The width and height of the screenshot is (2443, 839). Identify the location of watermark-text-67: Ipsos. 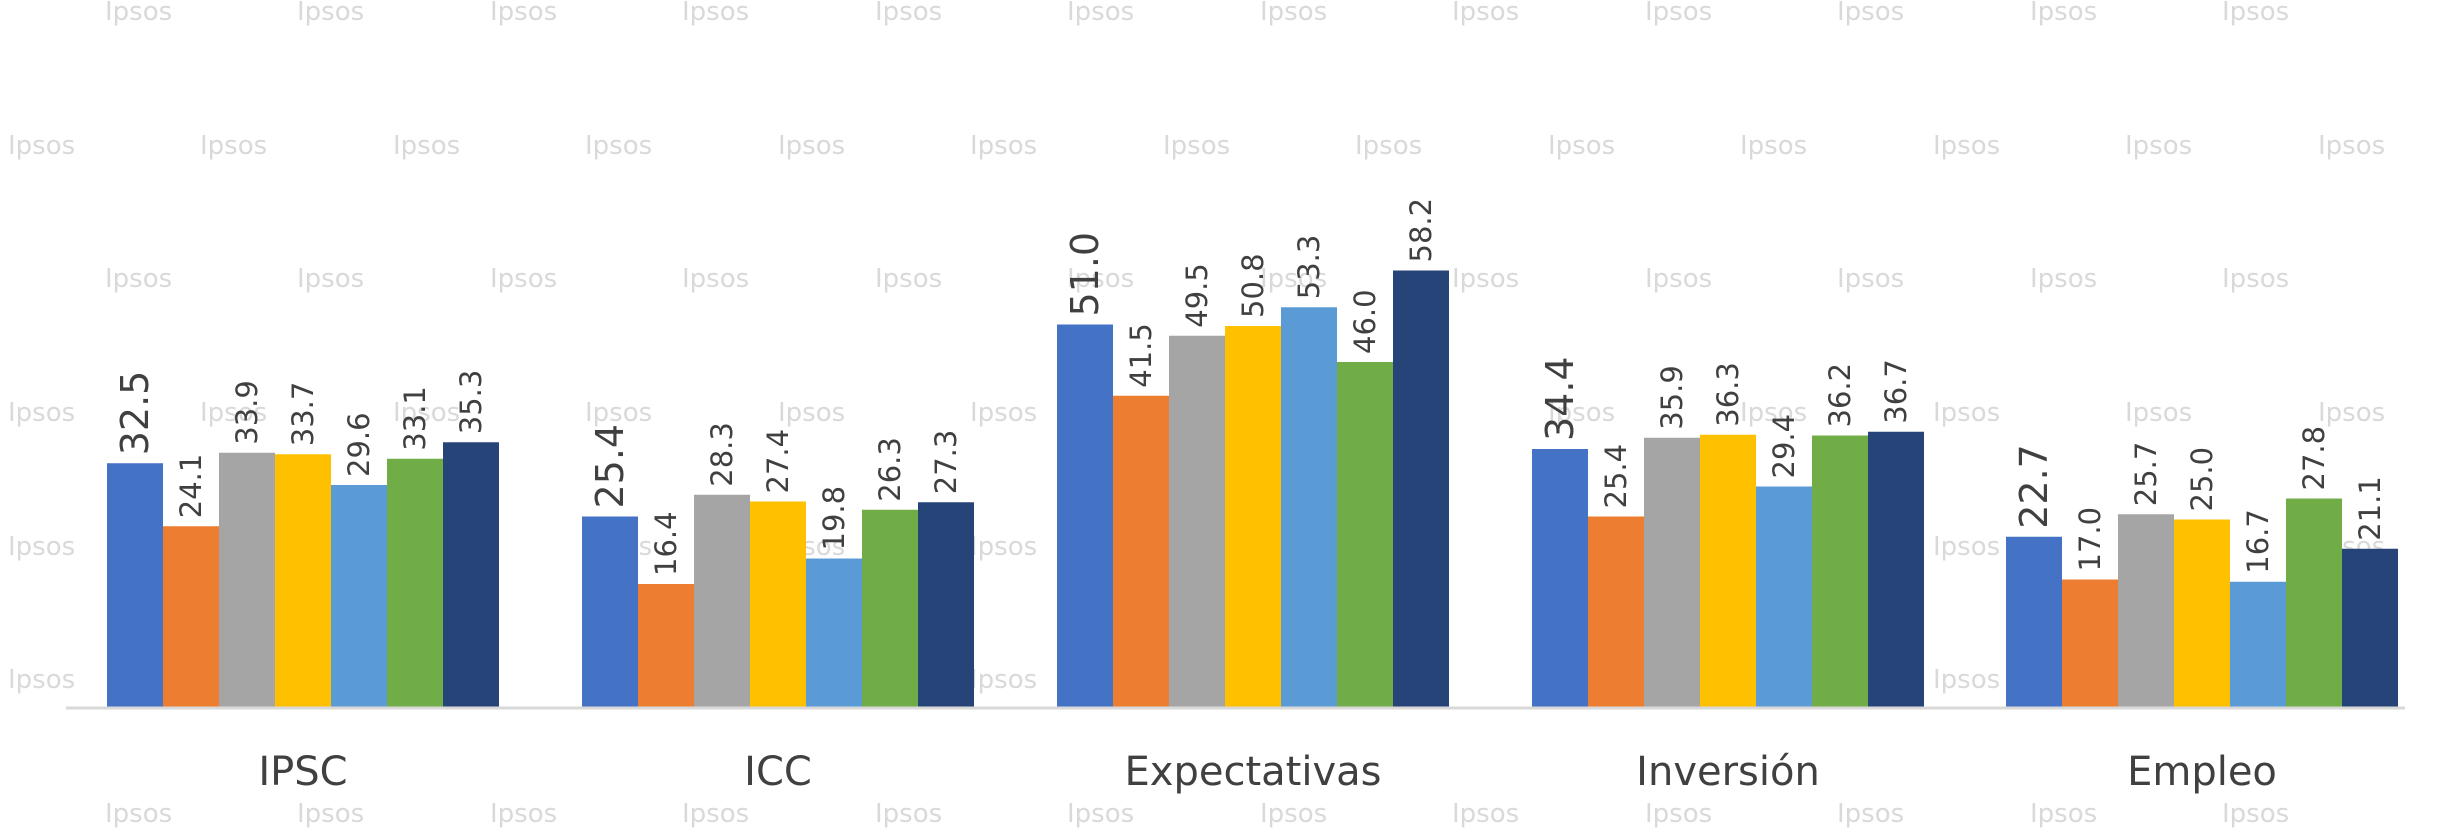
(1003, 680).